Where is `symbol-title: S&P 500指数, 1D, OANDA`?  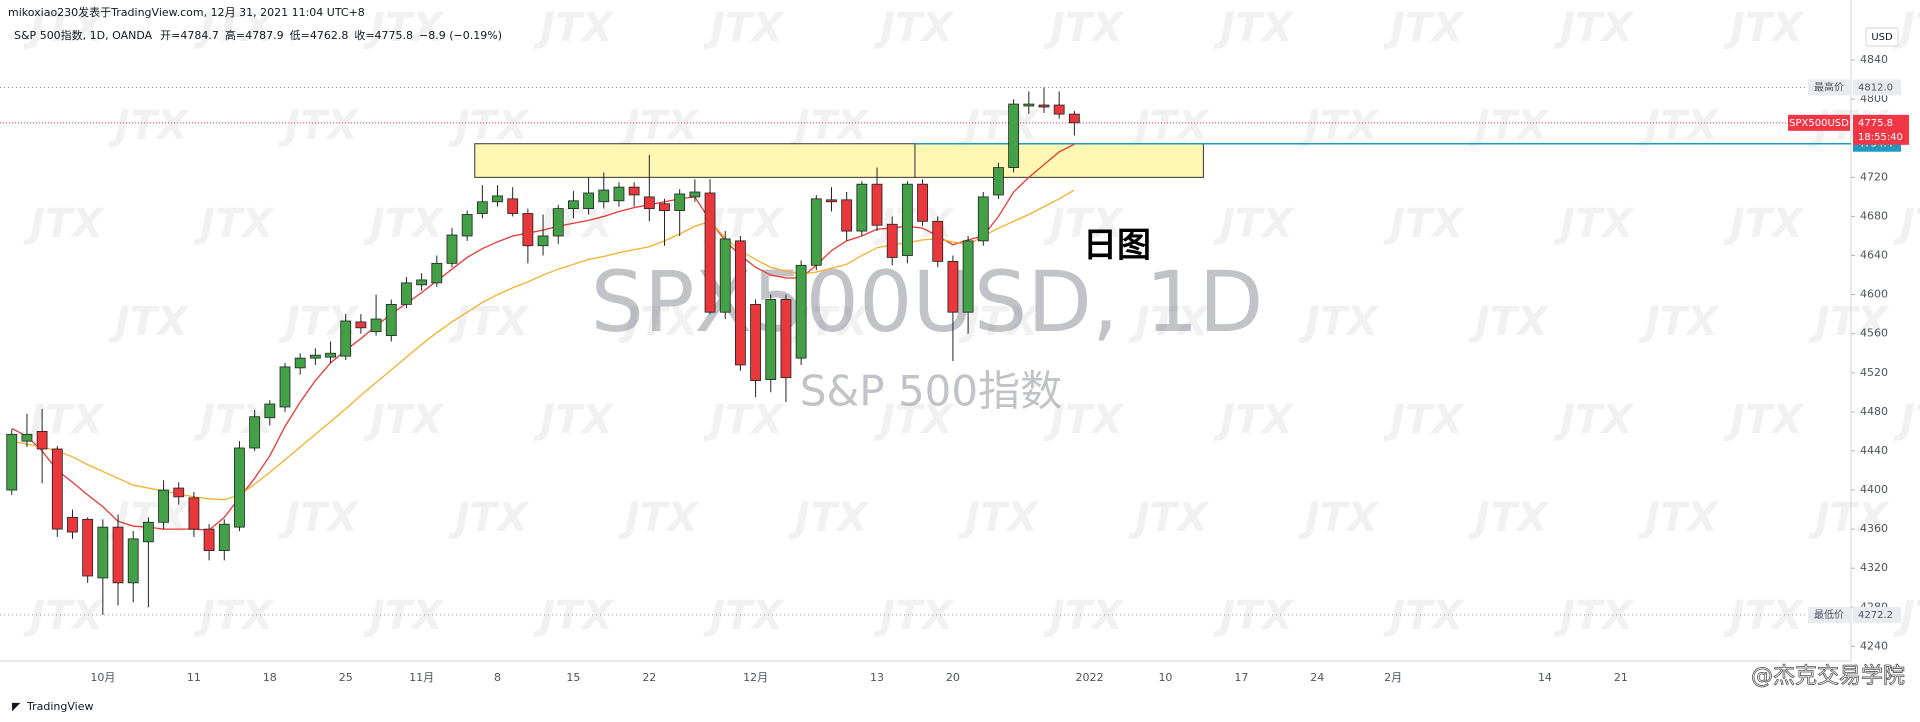 symbol-title: S&P 500指数, 1D, OANDA is located at coordinates (83, 35).